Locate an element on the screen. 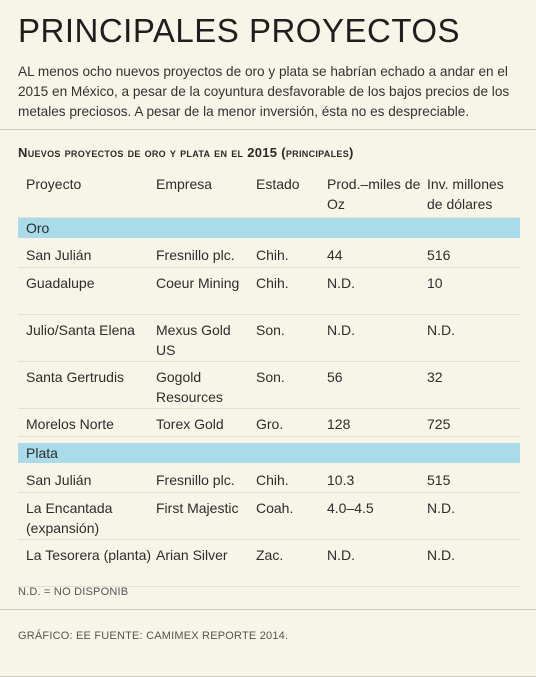 The height and width of the screenshot is (677, 536). header-estado: Estado is located at coordinates (278, 184).